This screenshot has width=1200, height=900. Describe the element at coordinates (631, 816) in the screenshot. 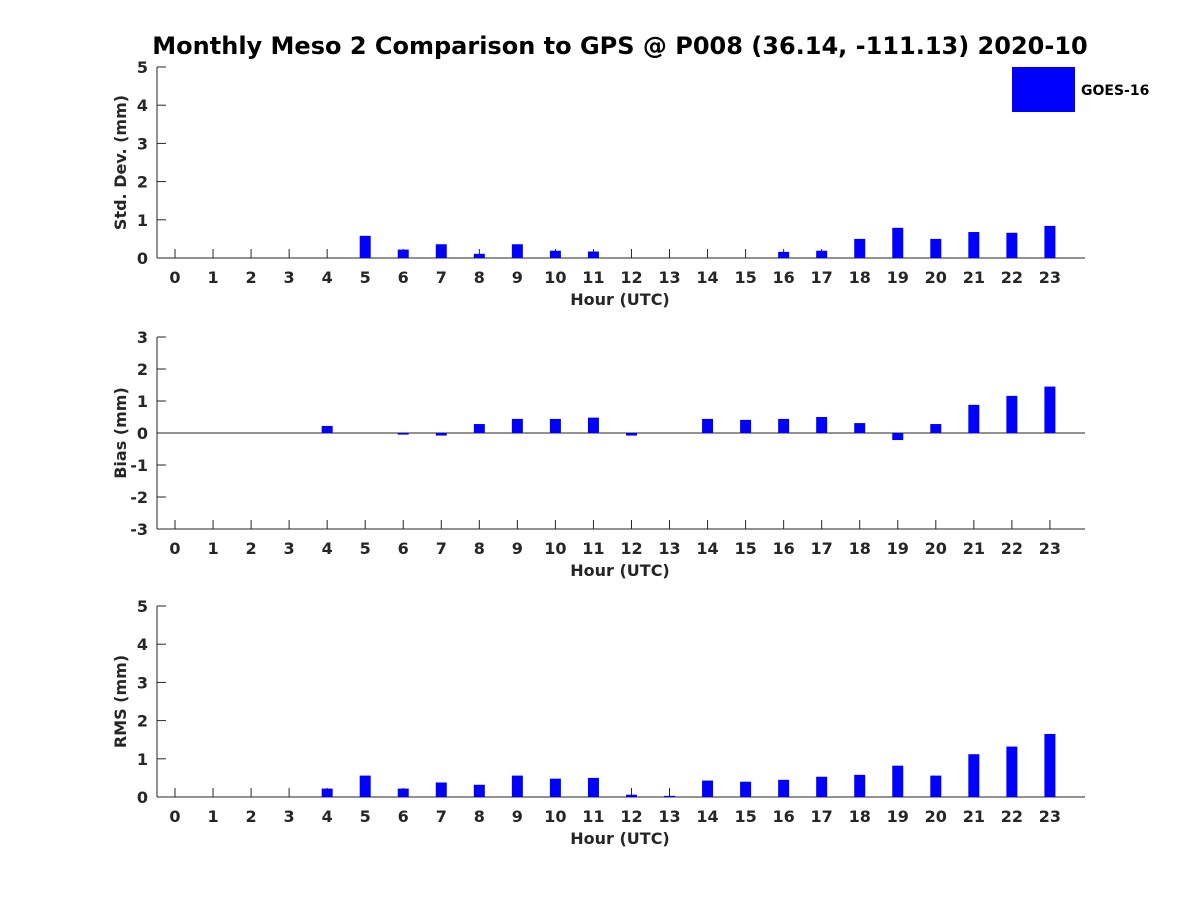

I see `x-tick-label: 12` at that location.